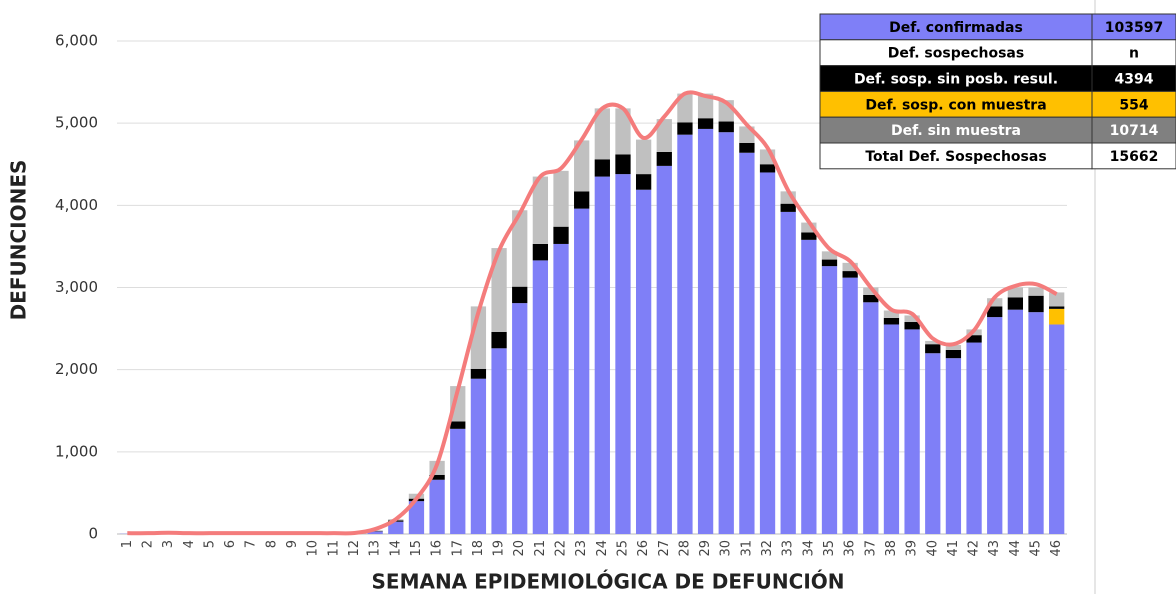 The width and height of the screenshot is (1176, 594). What do you see at coordinates (189, 544) in the screenshot?
I see `x-tick-label: 4` at bounding box center [189, 544].